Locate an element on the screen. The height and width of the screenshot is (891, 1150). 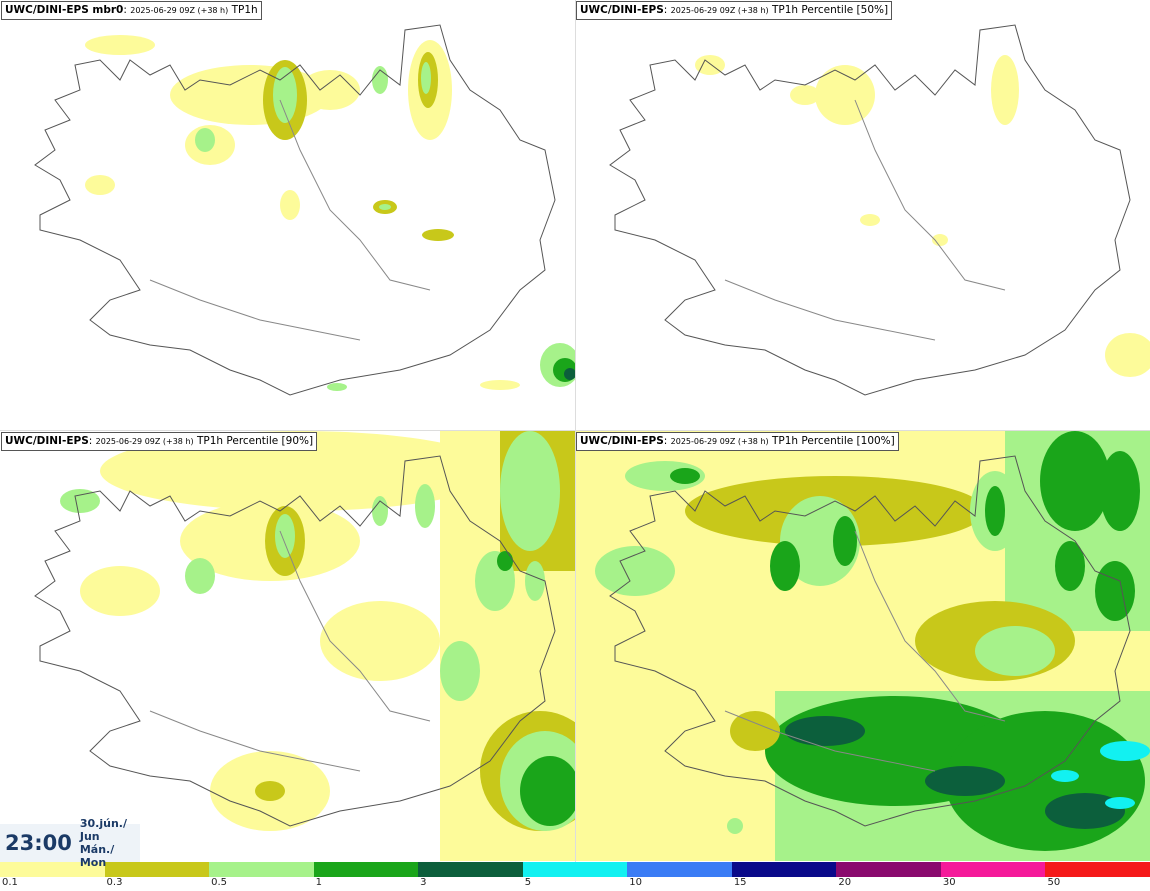
valid-date-line: 30.jún./ Jun is located at coordinates (103, 830).